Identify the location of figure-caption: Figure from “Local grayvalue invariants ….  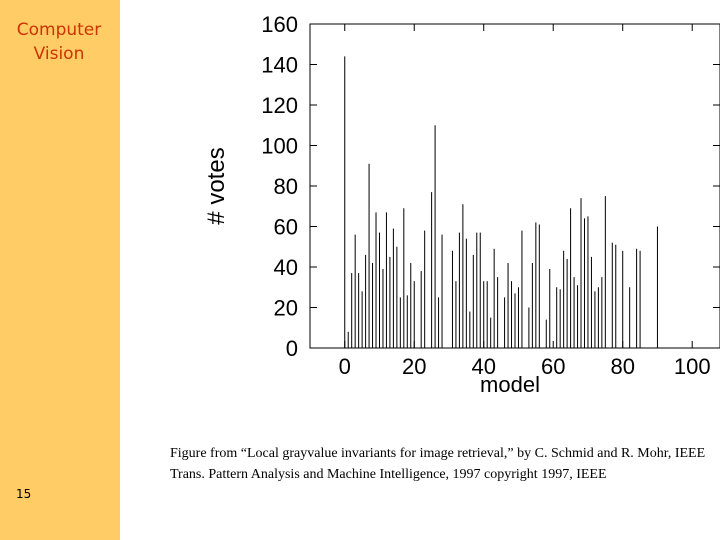
(438, 464).